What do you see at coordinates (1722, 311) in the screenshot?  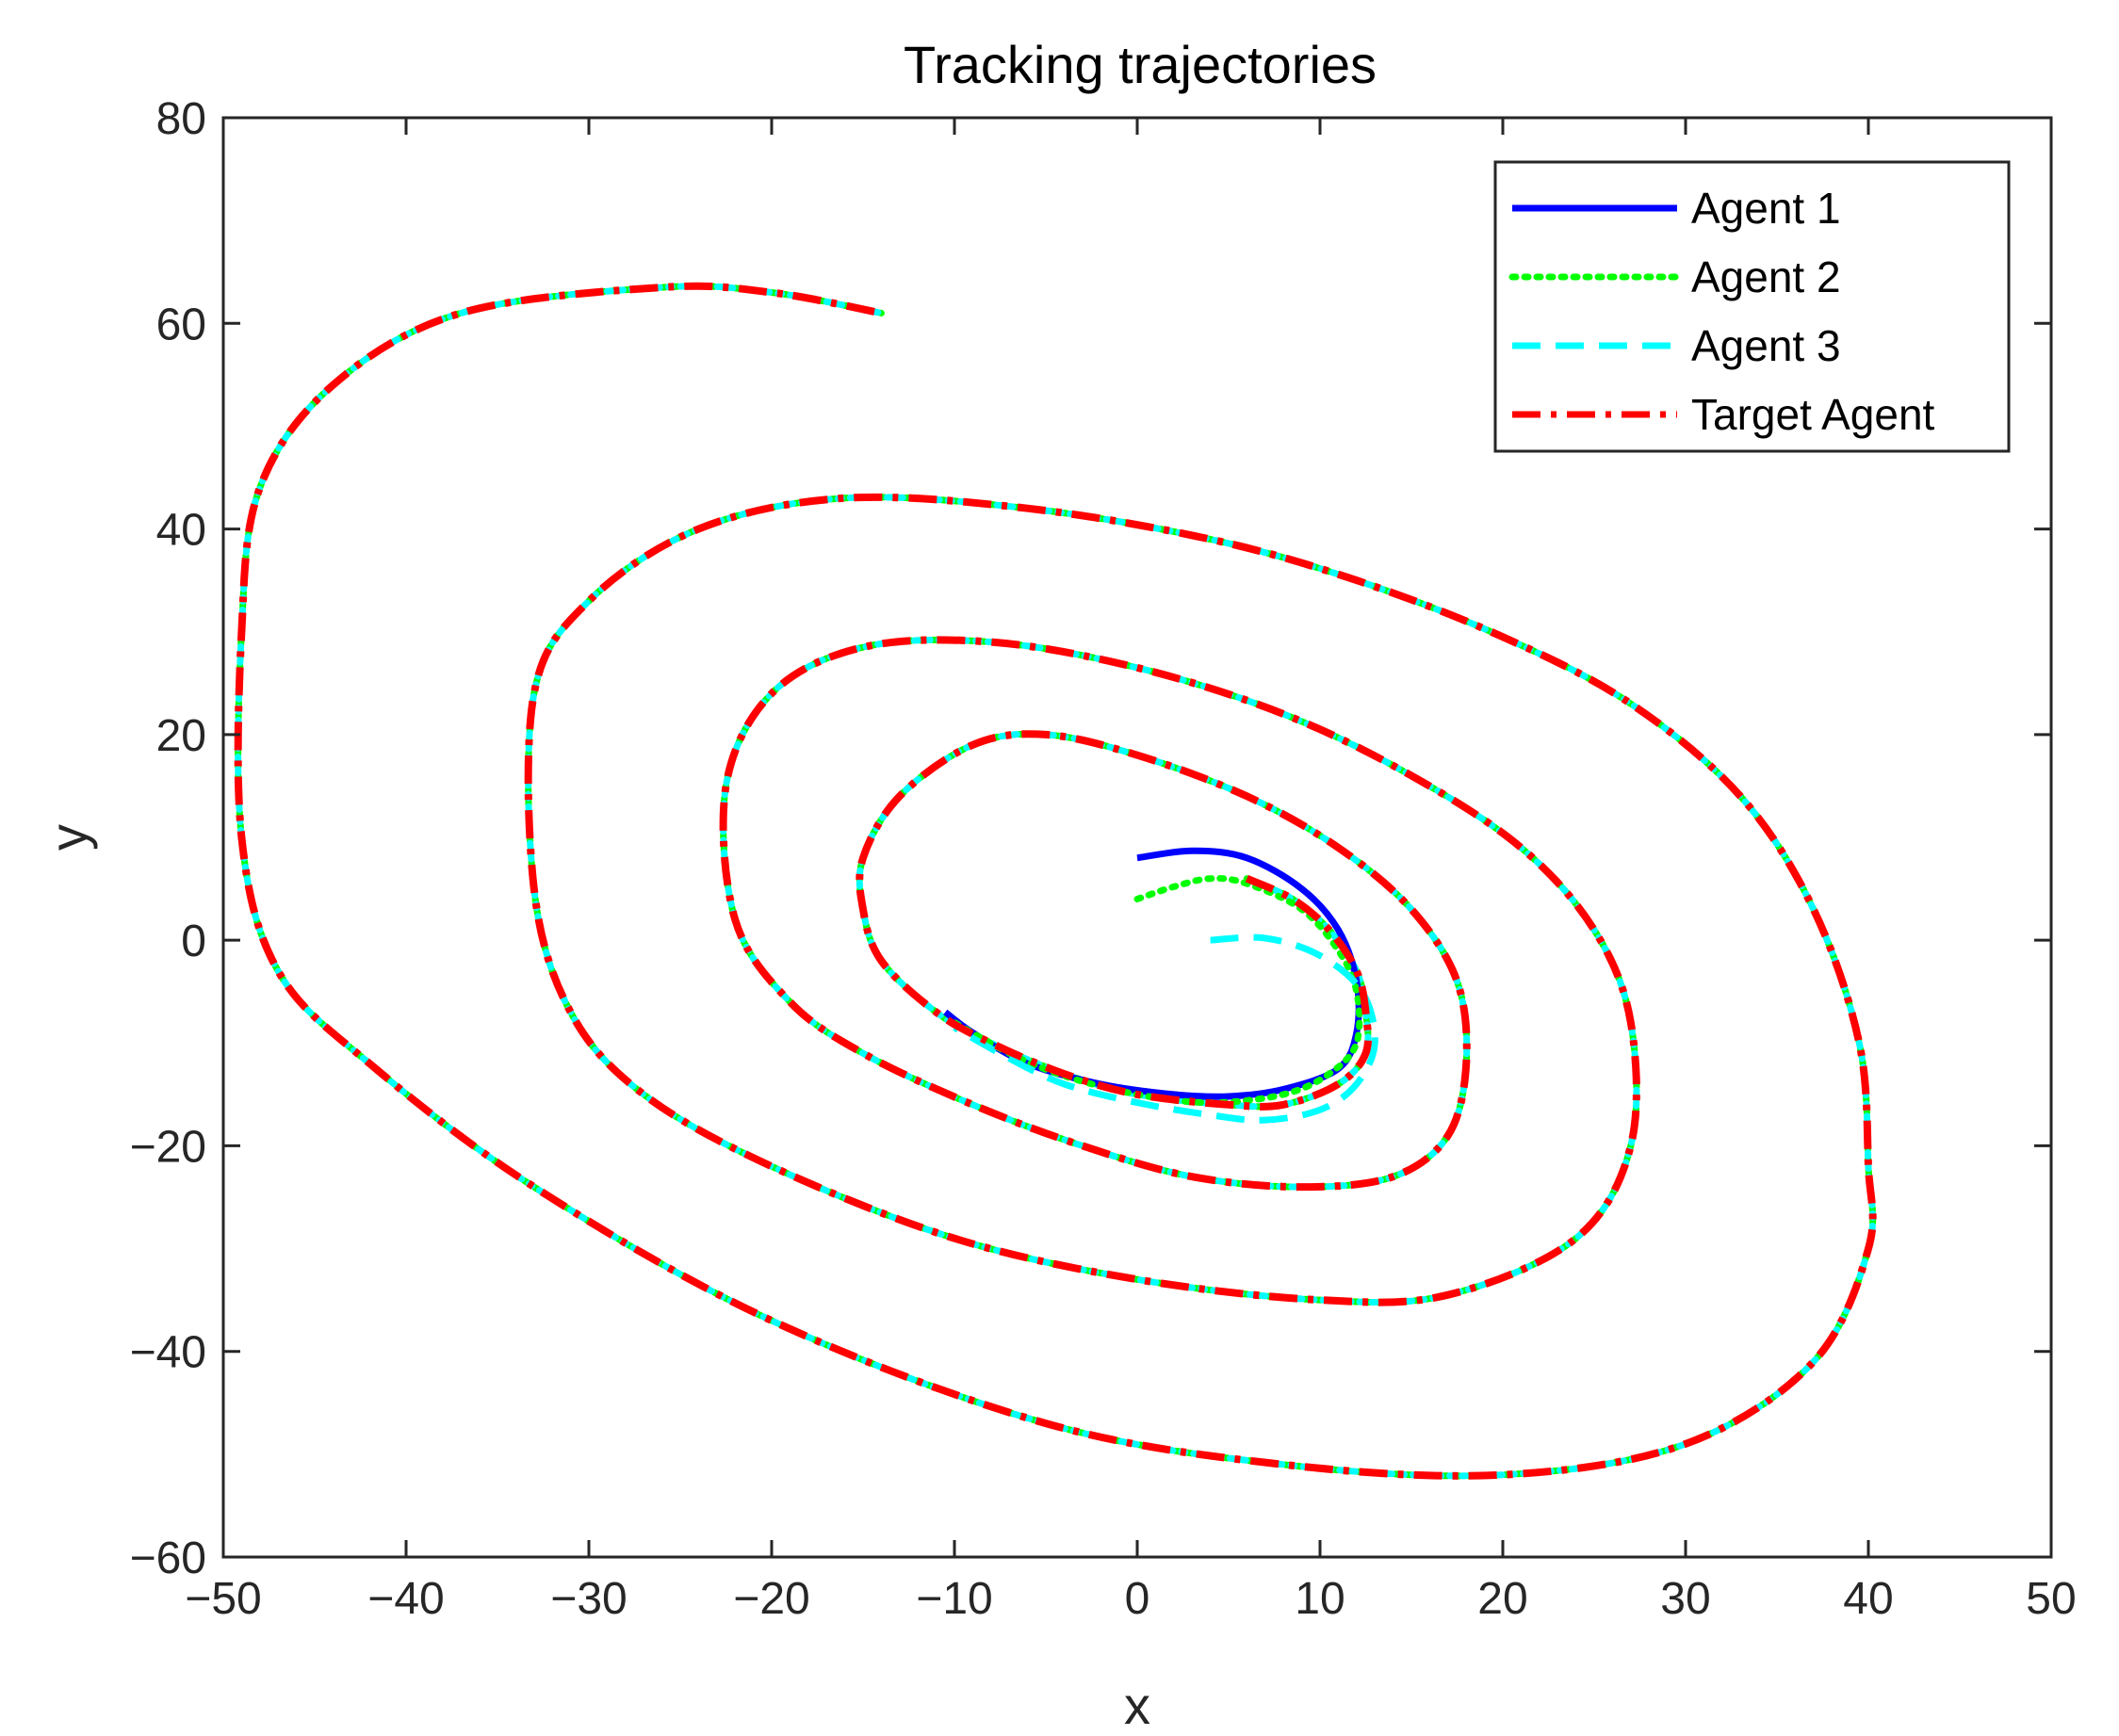 I see `legend-entries: Agent 1 Agent 2 Agent 3 Target Agent` at bounding box center [1722, 311].